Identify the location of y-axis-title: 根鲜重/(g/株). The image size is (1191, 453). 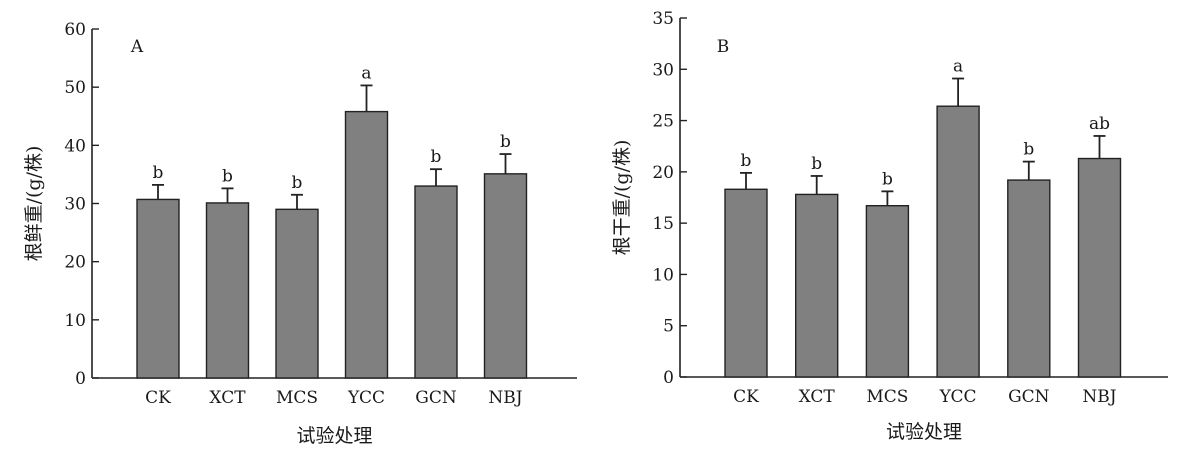
(34, 204).